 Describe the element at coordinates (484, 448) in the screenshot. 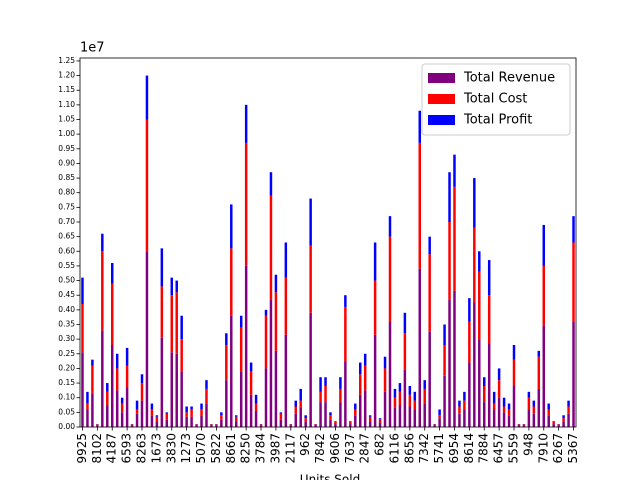

I see `x-tick-label: 7884` at that location.